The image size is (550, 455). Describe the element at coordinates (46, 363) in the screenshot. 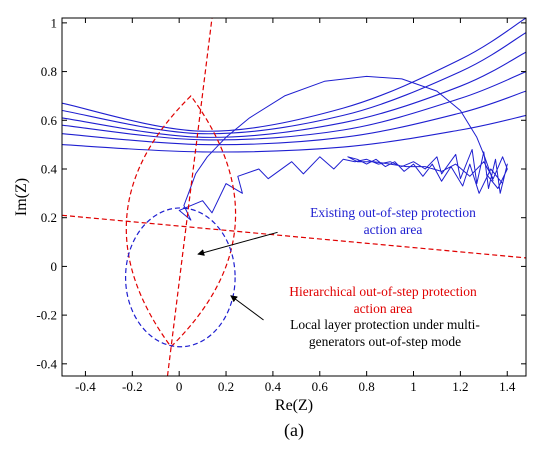

I see `y-tick-label: -0.4` at that location.